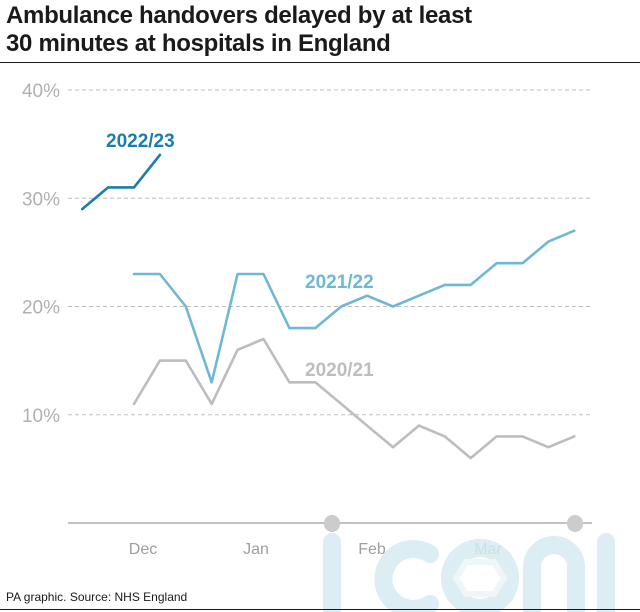 This screenshot has height=612, width=640. What do you see at coordinates (256, 549) in the screenshot?
I see `x-tick-label: Jan` at bounding box center [256, 549].